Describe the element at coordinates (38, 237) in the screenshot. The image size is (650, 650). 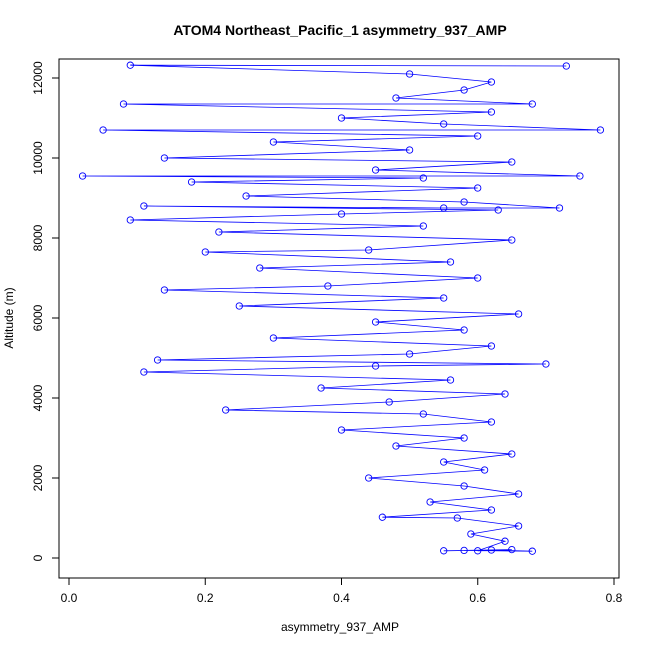
I see `y-tick-label: 8000` at that location.